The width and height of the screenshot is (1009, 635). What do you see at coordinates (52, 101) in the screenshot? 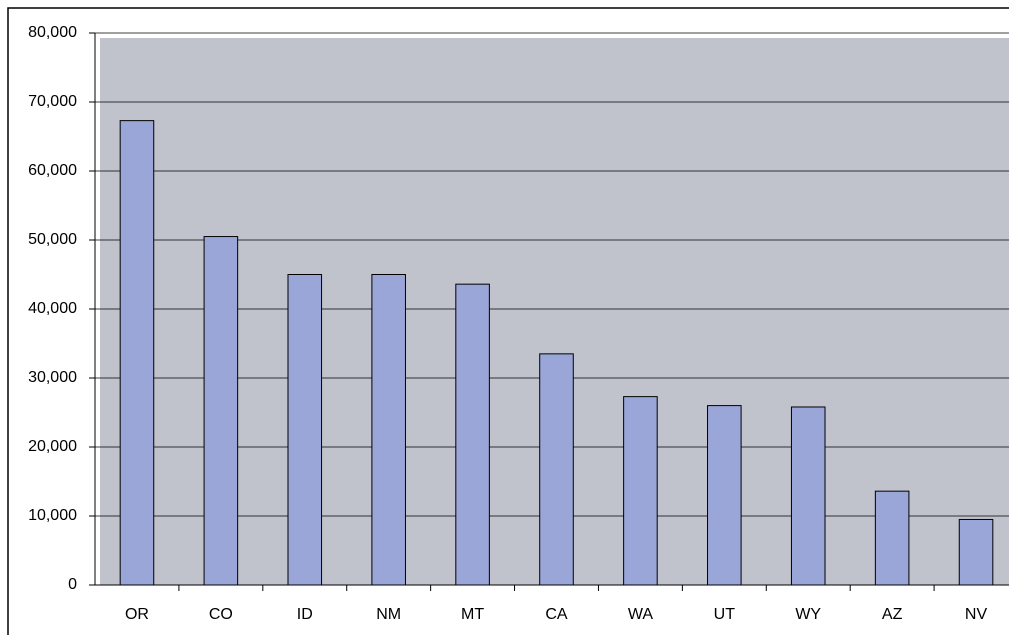
I see `y-tick-label: 70,000` at bounding box center [52, 101].